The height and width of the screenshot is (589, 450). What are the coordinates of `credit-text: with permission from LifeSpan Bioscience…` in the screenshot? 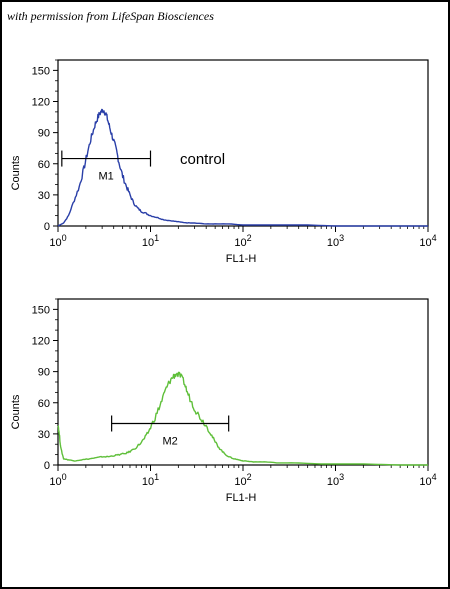 It's located at (110, 16).